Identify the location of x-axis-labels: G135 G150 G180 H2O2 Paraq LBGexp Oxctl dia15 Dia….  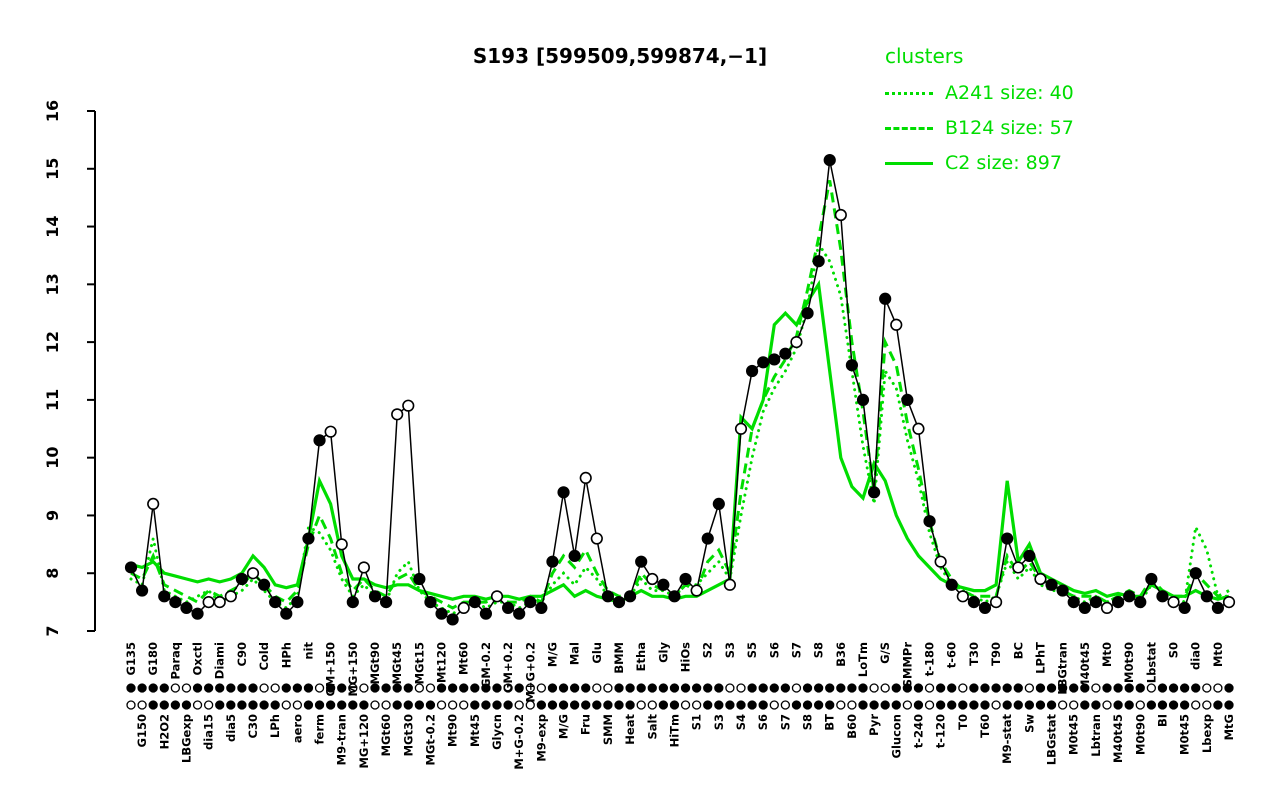
(680, 706).